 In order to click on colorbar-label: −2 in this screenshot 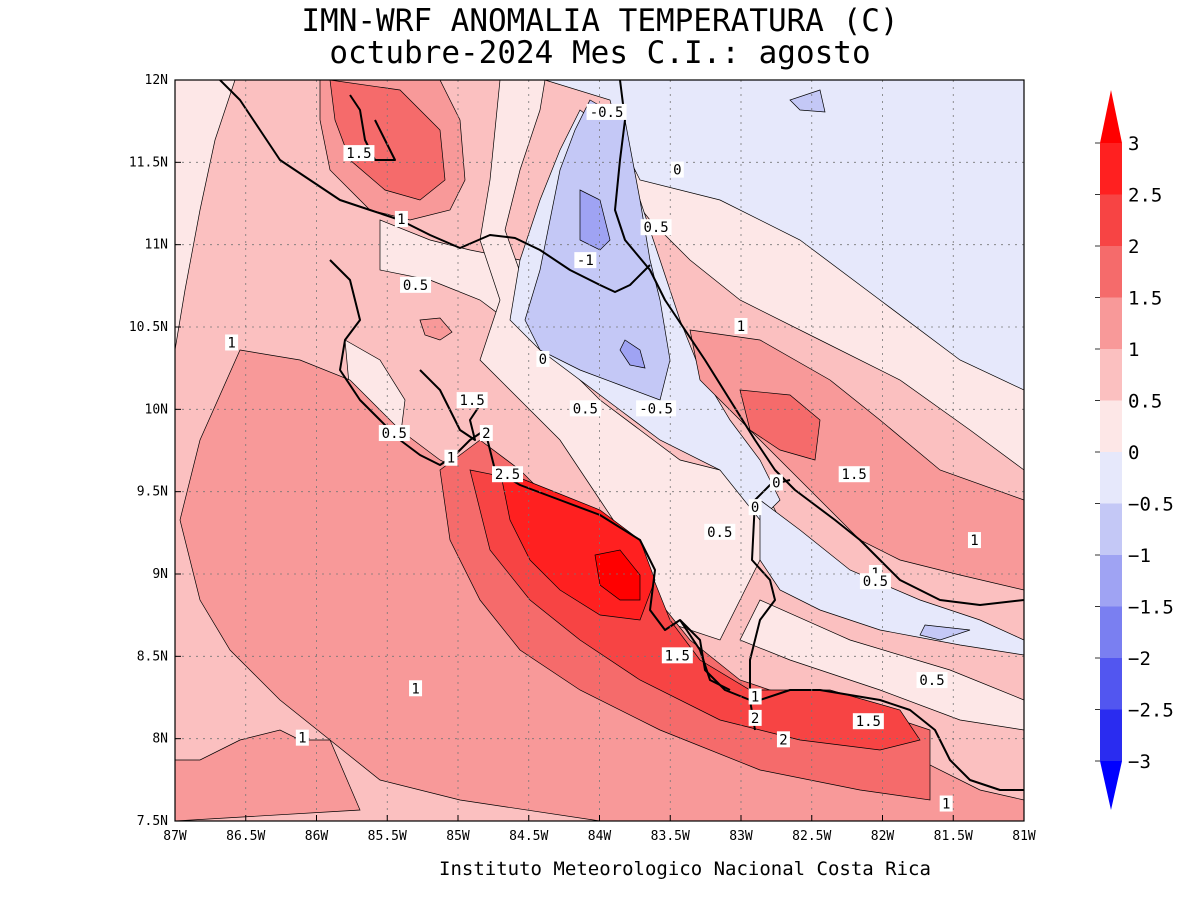, I will do `click(1139, 659)`.